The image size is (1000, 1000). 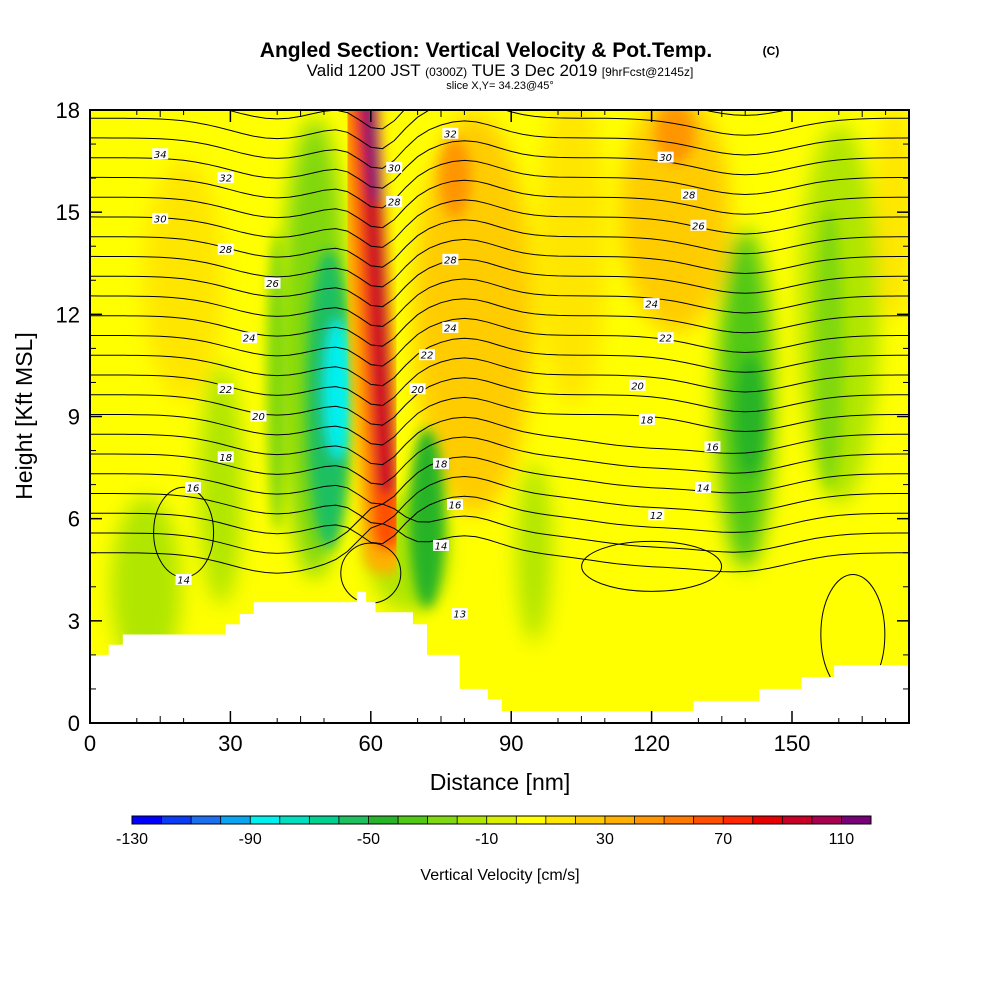 I want to click on colorbar-tick-label: 30, so click(x=605, y=839).